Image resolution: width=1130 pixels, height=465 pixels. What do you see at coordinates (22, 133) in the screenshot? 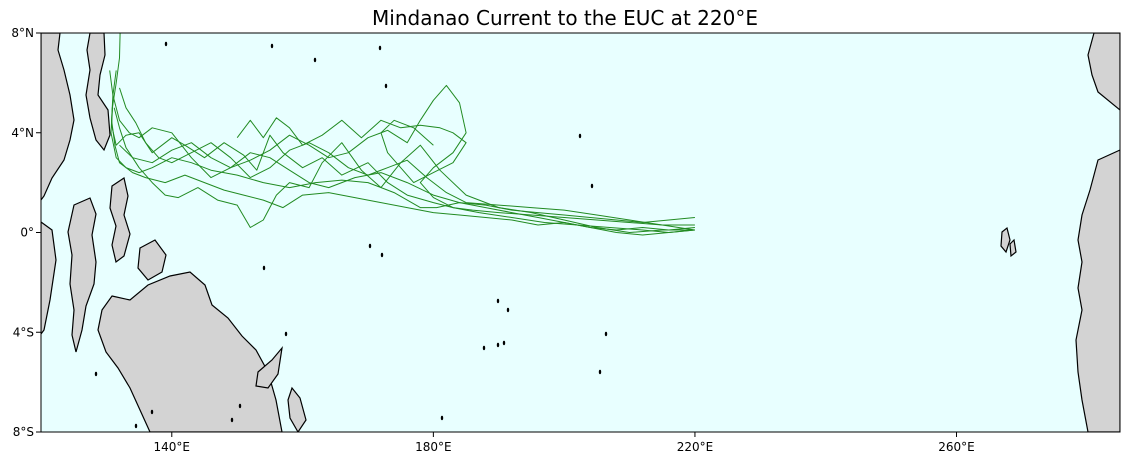
I see `y-tick-label: 4°N` at bounding box center [22, 133].